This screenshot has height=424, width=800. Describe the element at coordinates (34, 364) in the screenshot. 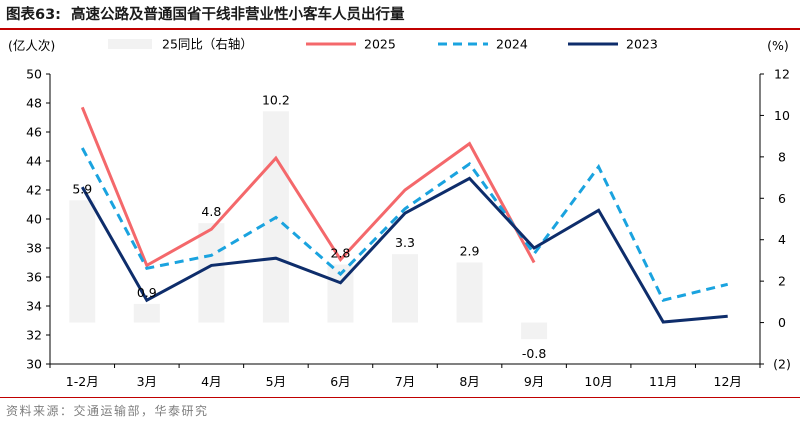

I see `left-tick-label: 30` at that location.